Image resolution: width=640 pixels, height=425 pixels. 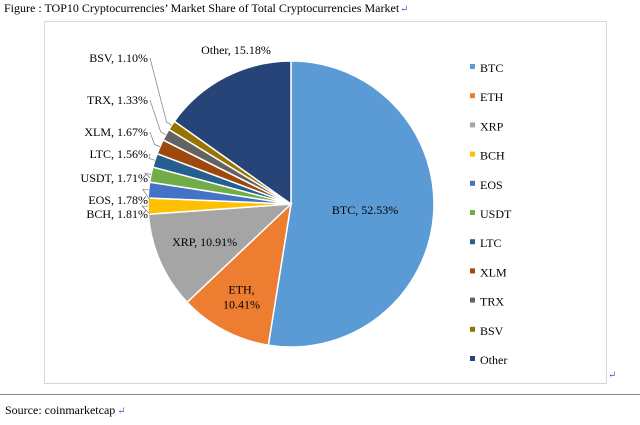 I want to click on source-text: Source: coinmarketcap, so click(x=60, y=410).